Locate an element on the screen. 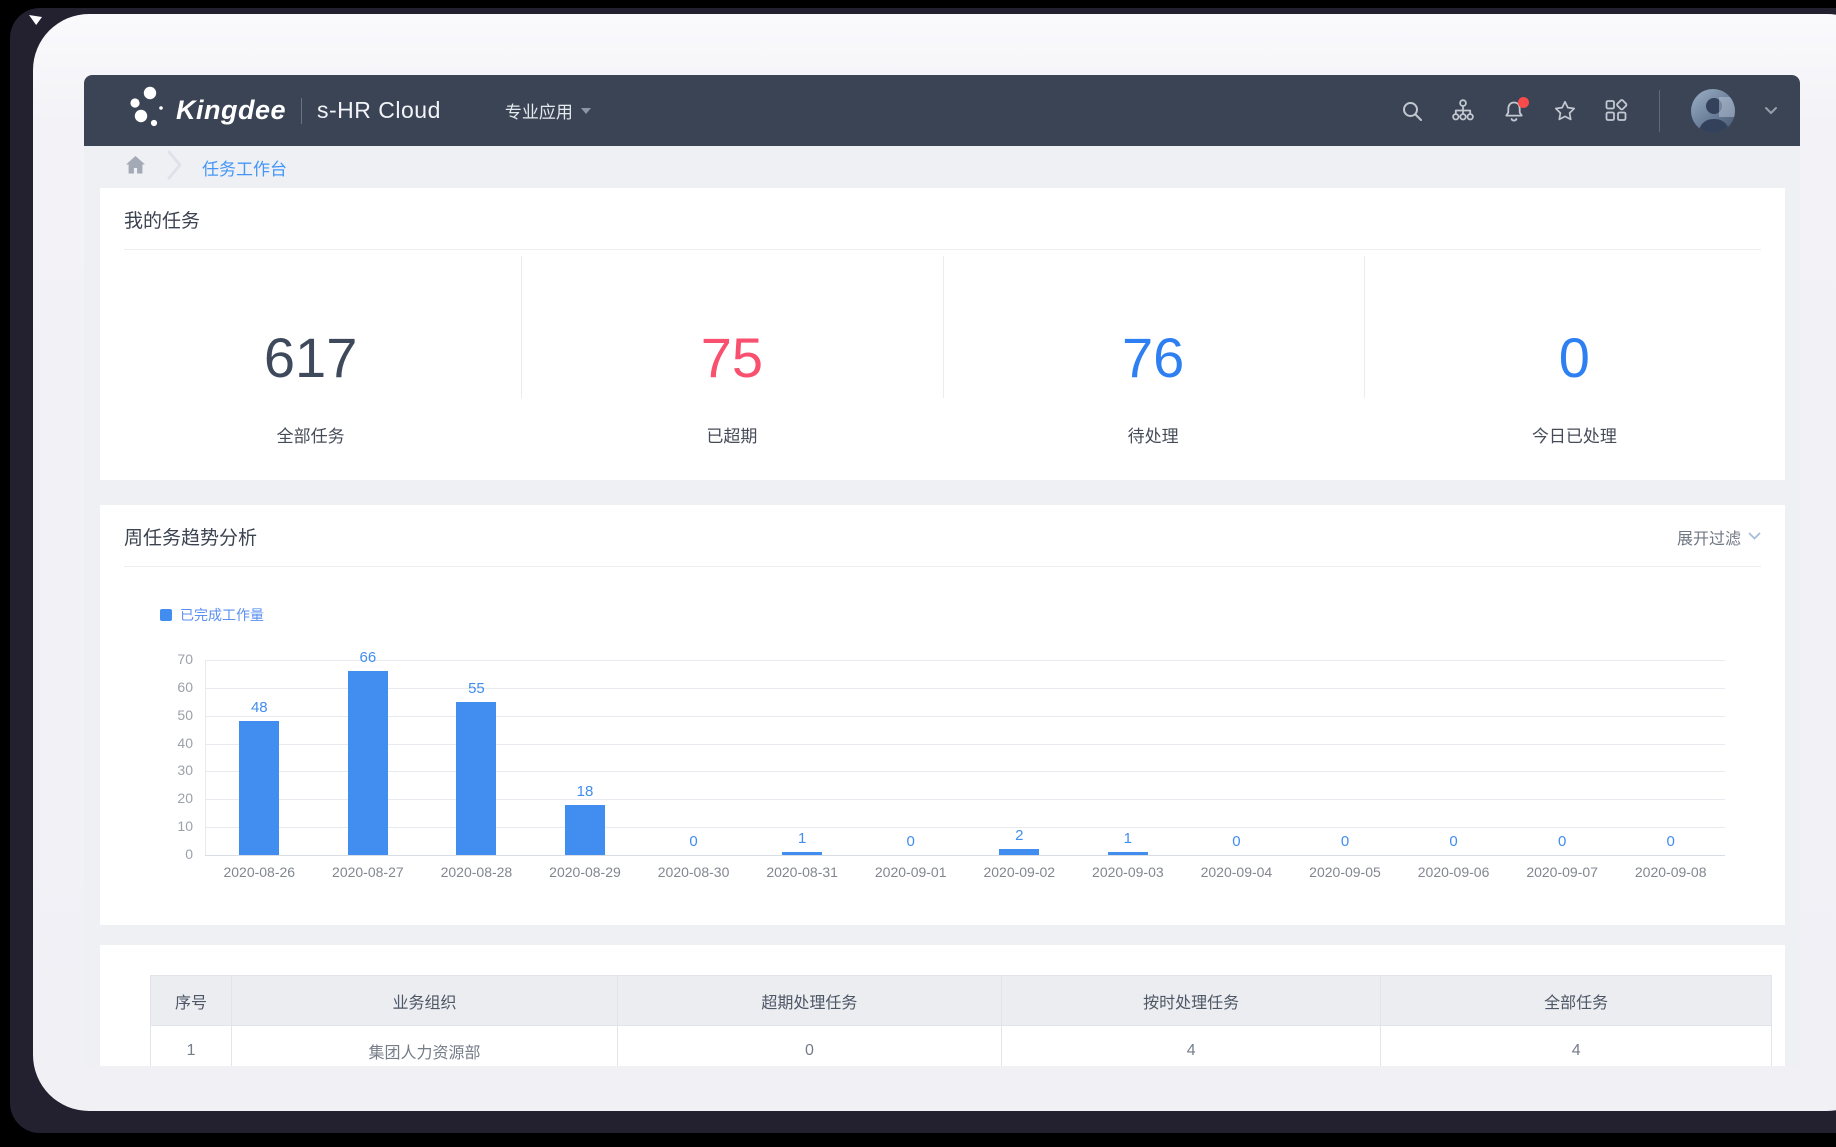 The width and height of the screenshot is (1836, 1147). org-chart-icon is located at coordinates (1463, 111).